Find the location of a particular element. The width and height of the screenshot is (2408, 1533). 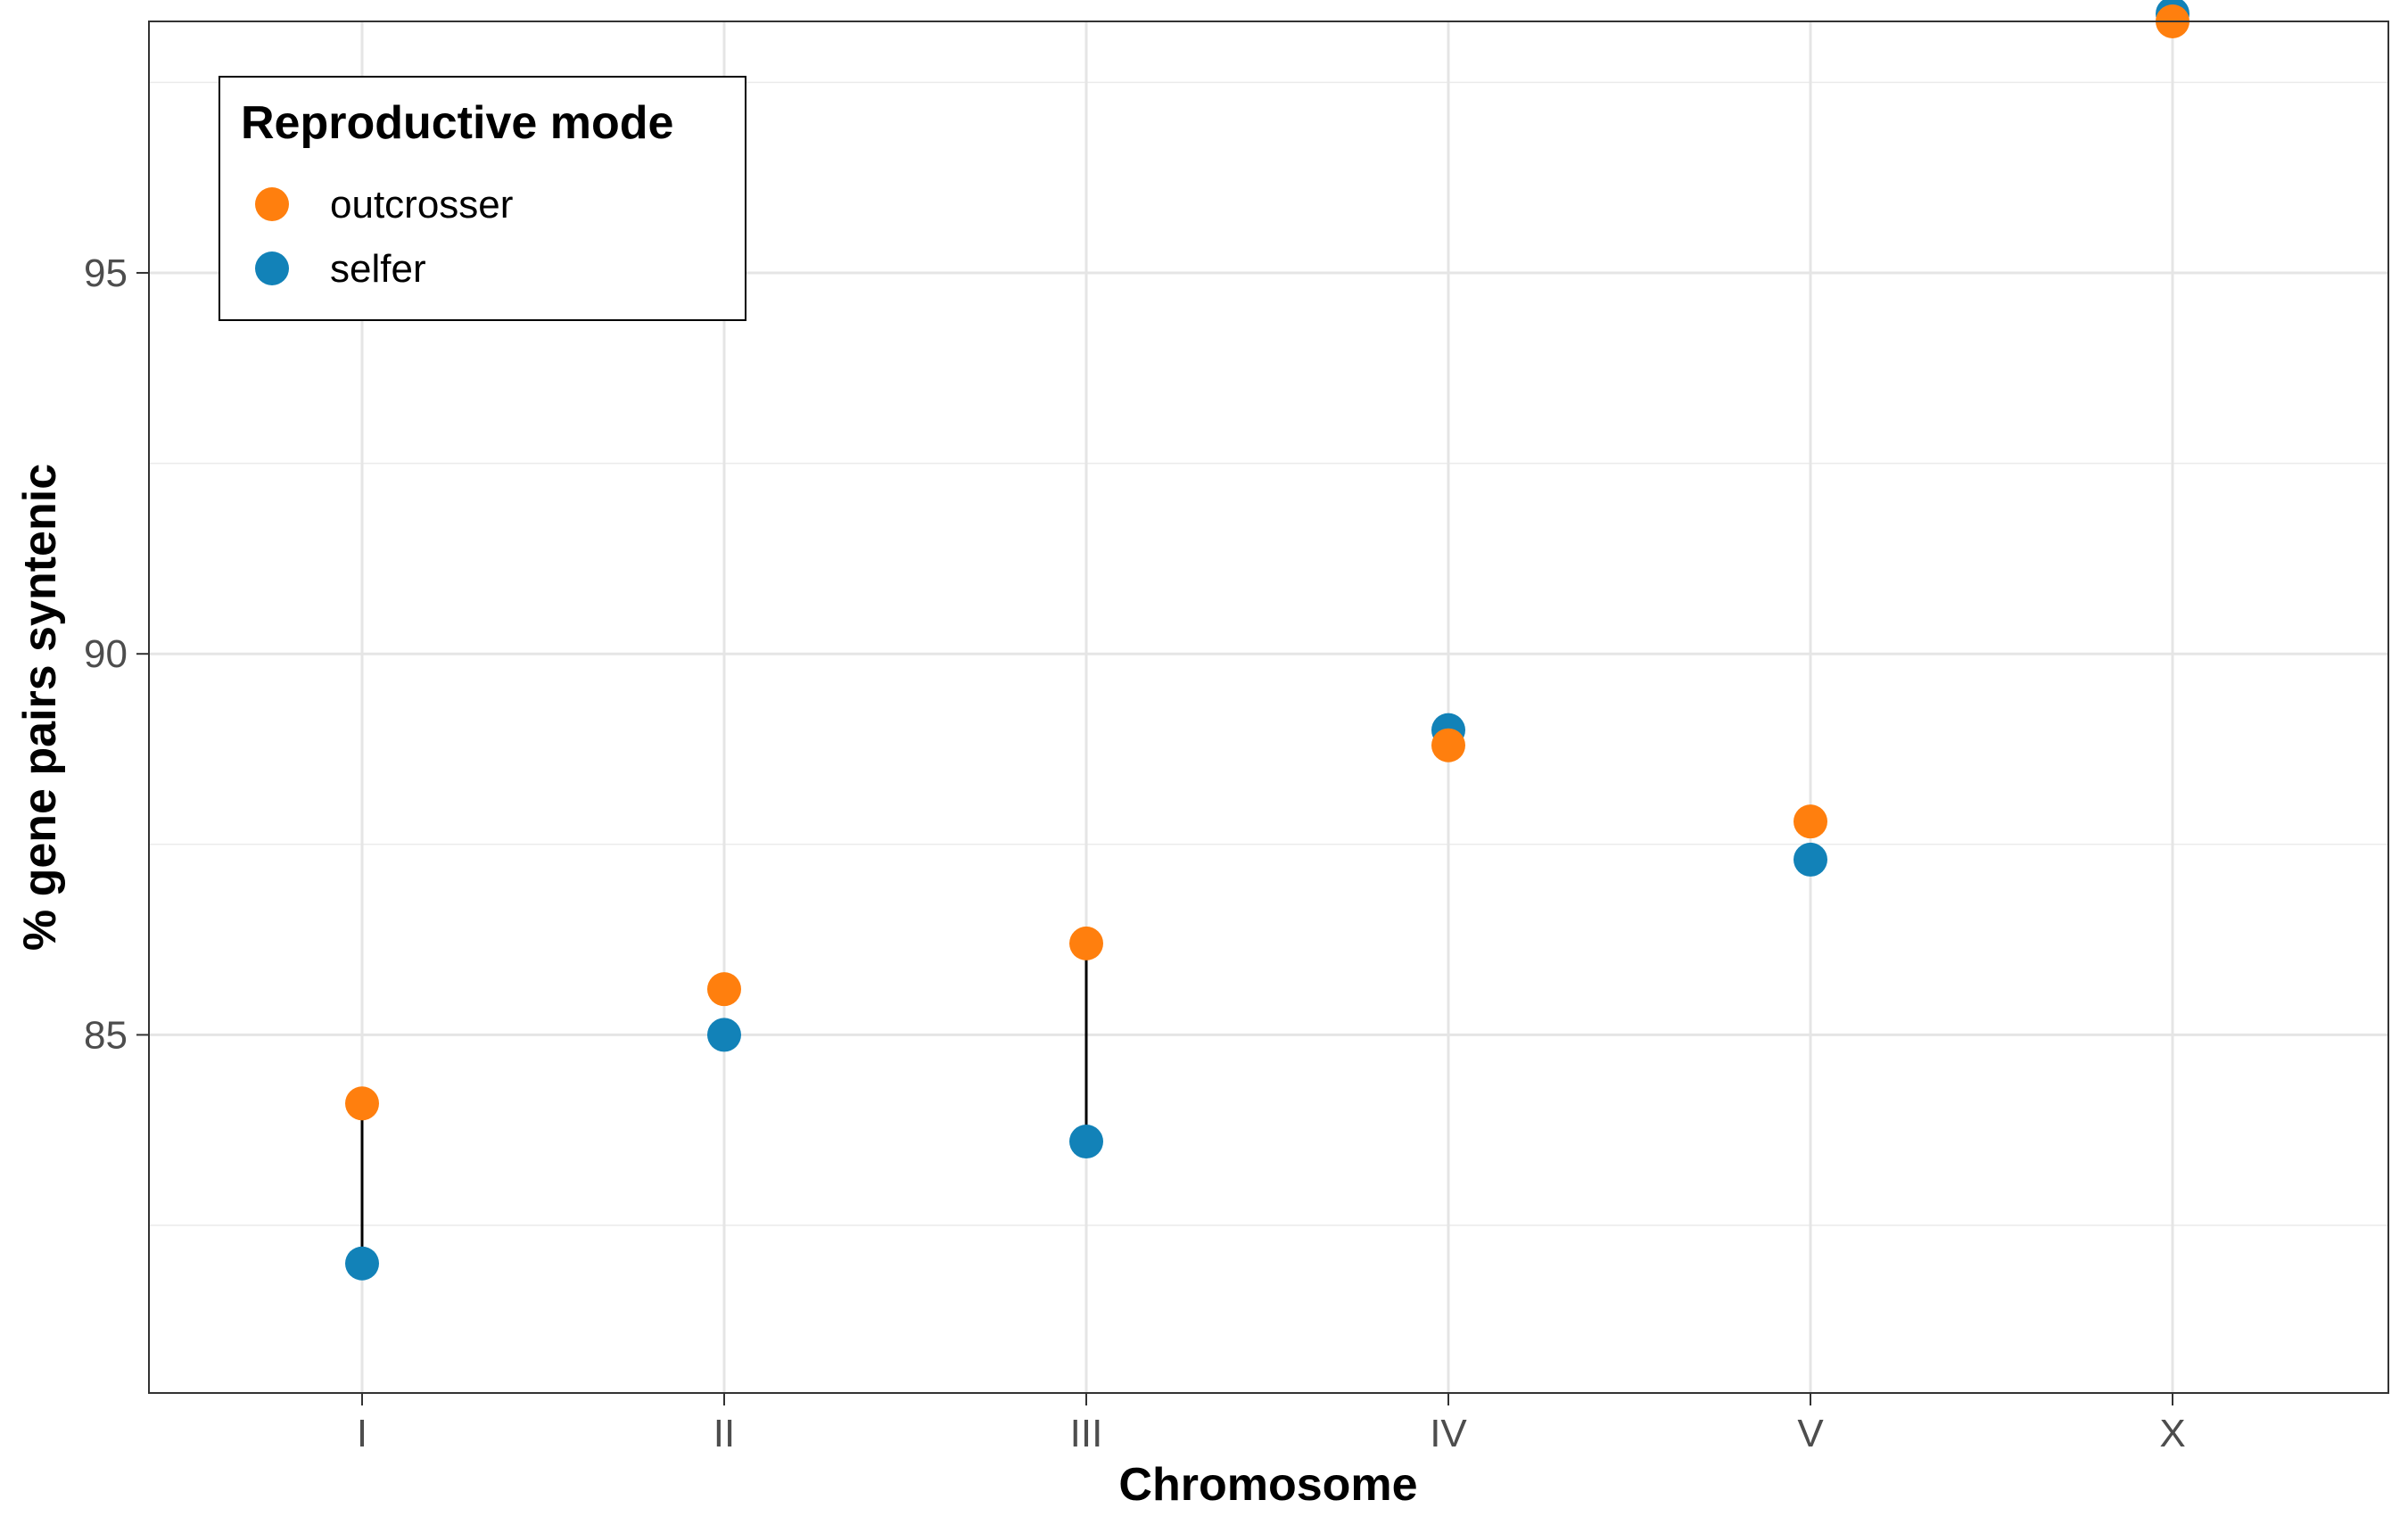

legend-box is located at coordinates (482, 199).